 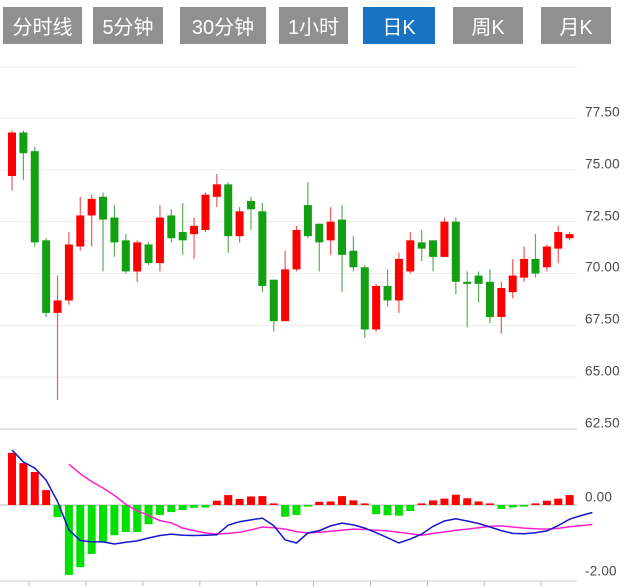 I want to click on price-axis-label: 65.00, so click(x=602, y=371).